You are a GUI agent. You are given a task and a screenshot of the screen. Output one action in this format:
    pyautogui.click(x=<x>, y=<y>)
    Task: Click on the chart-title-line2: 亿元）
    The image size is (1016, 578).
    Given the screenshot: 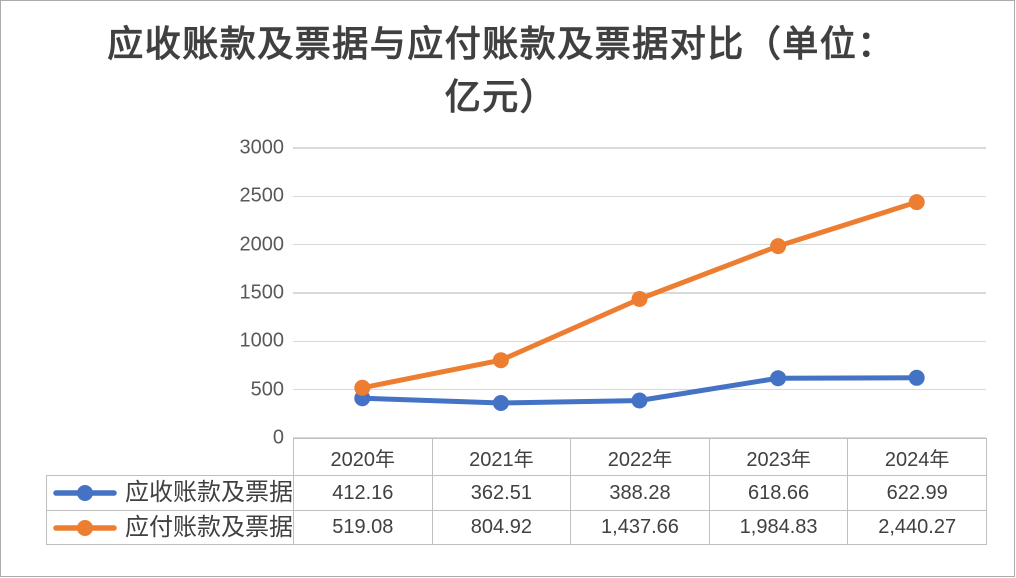 What is the action you would take?
    pyautogui.click(x=501, y=97)
    